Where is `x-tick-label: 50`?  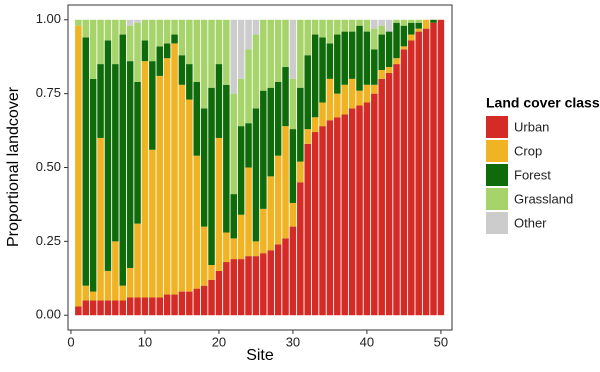
x-tick-label: 50 is located at coordinates (441, 341).